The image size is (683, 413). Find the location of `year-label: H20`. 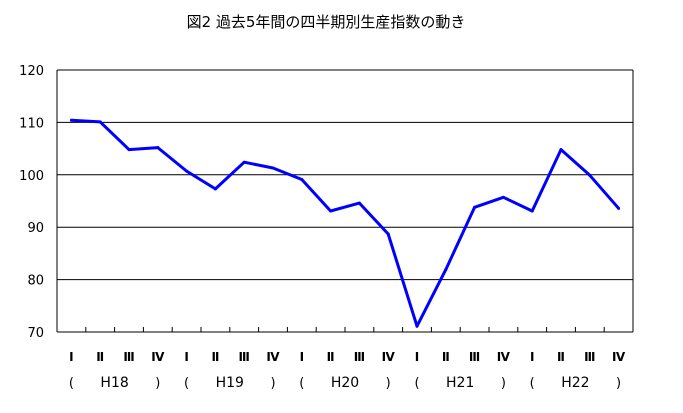

year-label: H20 is located at coordinates (345, 383).